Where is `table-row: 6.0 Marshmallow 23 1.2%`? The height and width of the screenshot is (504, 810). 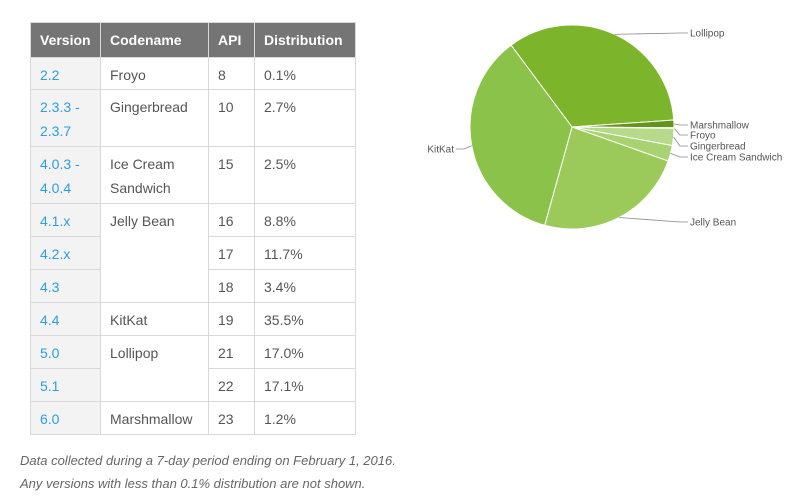 table-row: 6.0 Marshmallow 23 1.2% is located at coordinates (193, 418).